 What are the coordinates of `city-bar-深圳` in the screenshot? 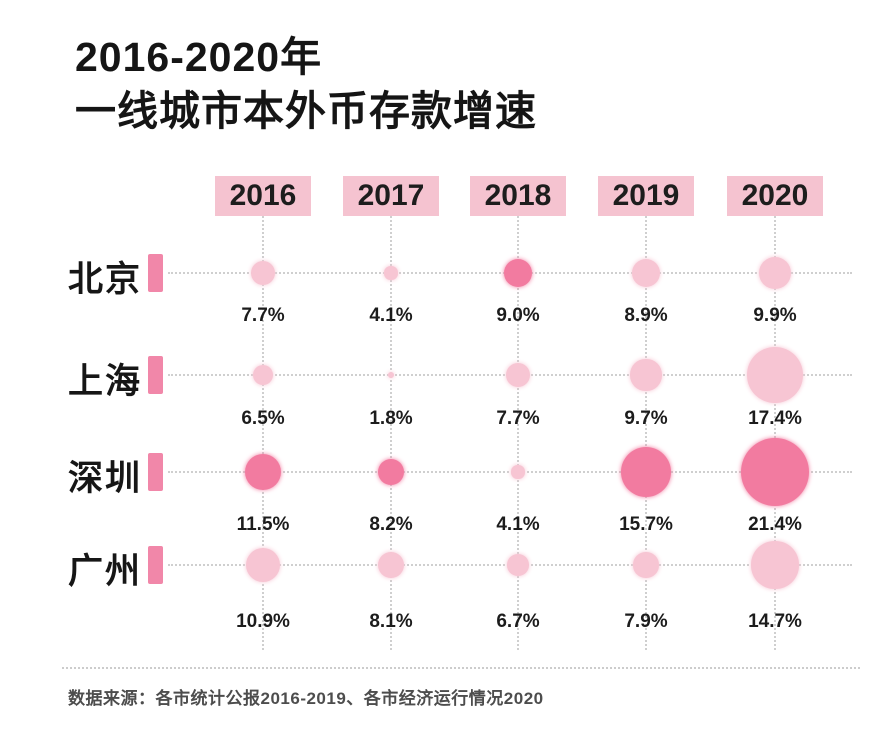 It's located at (155, 472).